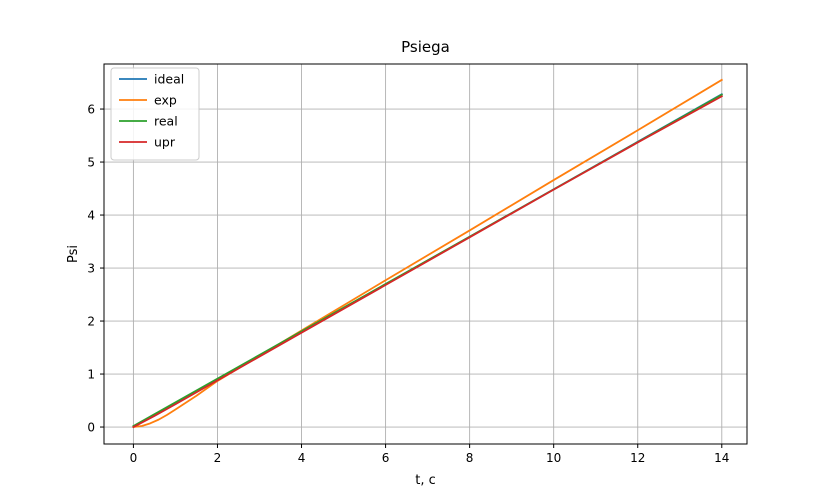 The height and width of the screenshot is (500, 830). I want to click on y-tick-label: 4, so click(91, 216).